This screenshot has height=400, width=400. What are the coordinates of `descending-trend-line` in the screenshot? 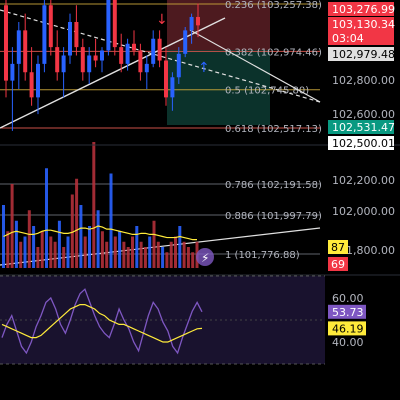 It's located at (255, 66).